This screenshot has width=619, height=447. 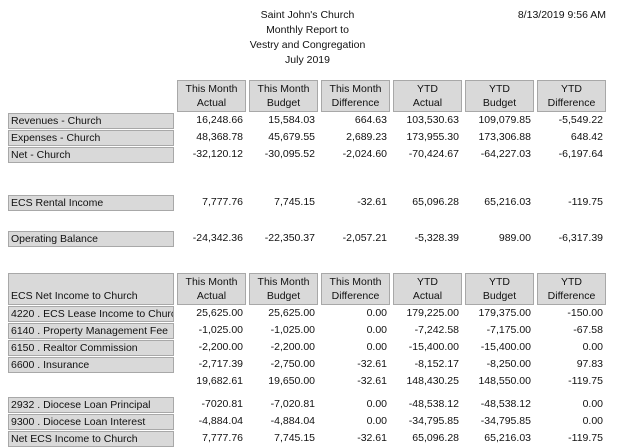 I want to click on value-cell: 19,650.00, so click(x=291, y=381).